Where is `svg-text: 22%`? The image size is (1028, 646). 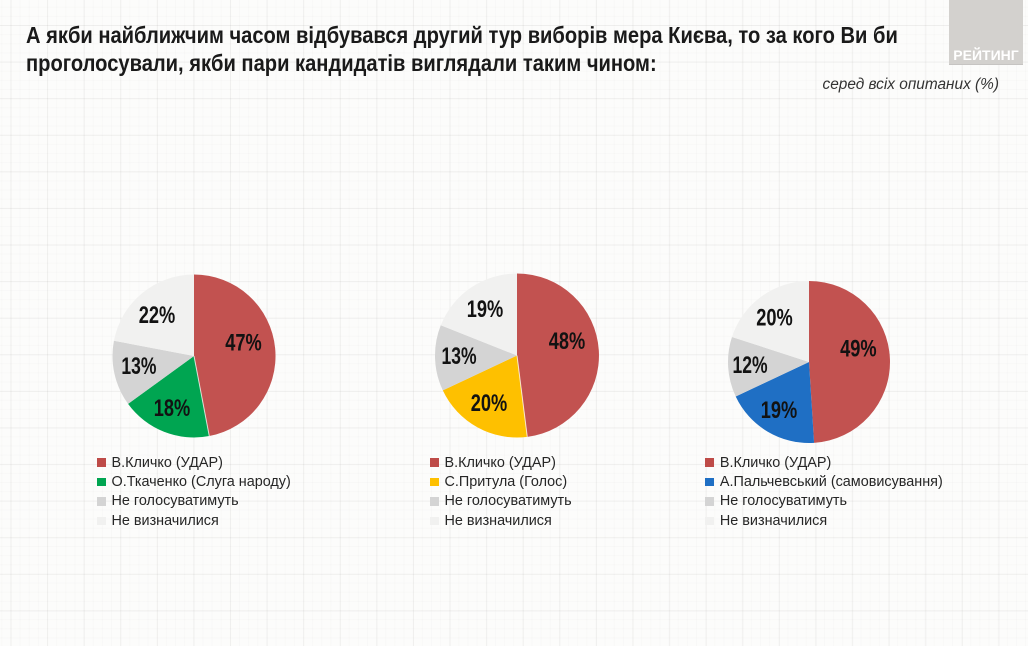 svg-text: 22% is located at coordinates (157, 315).